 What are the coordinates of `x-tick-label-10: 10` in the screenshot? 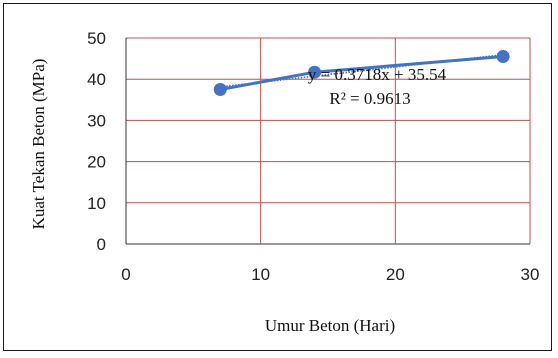 It's located at (260, 274).